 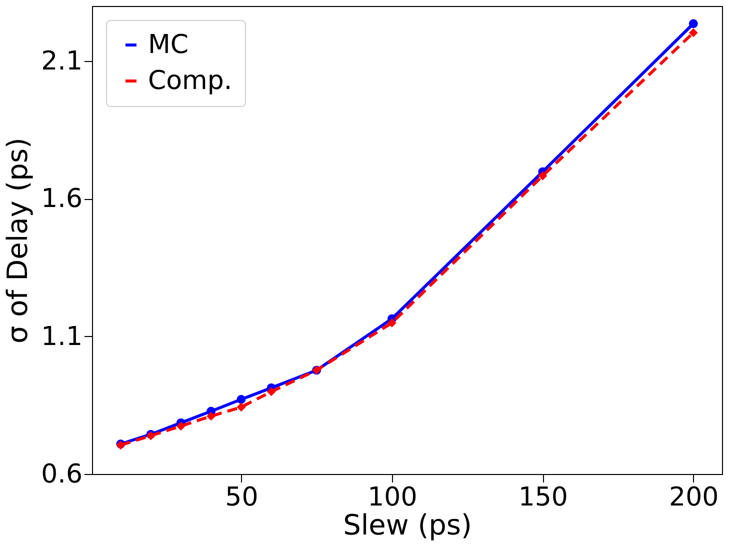 What do you see at coordinates (190, 81) in the screenshot?
I see `legend-label: Comp.` at bounding box center [190, 81].